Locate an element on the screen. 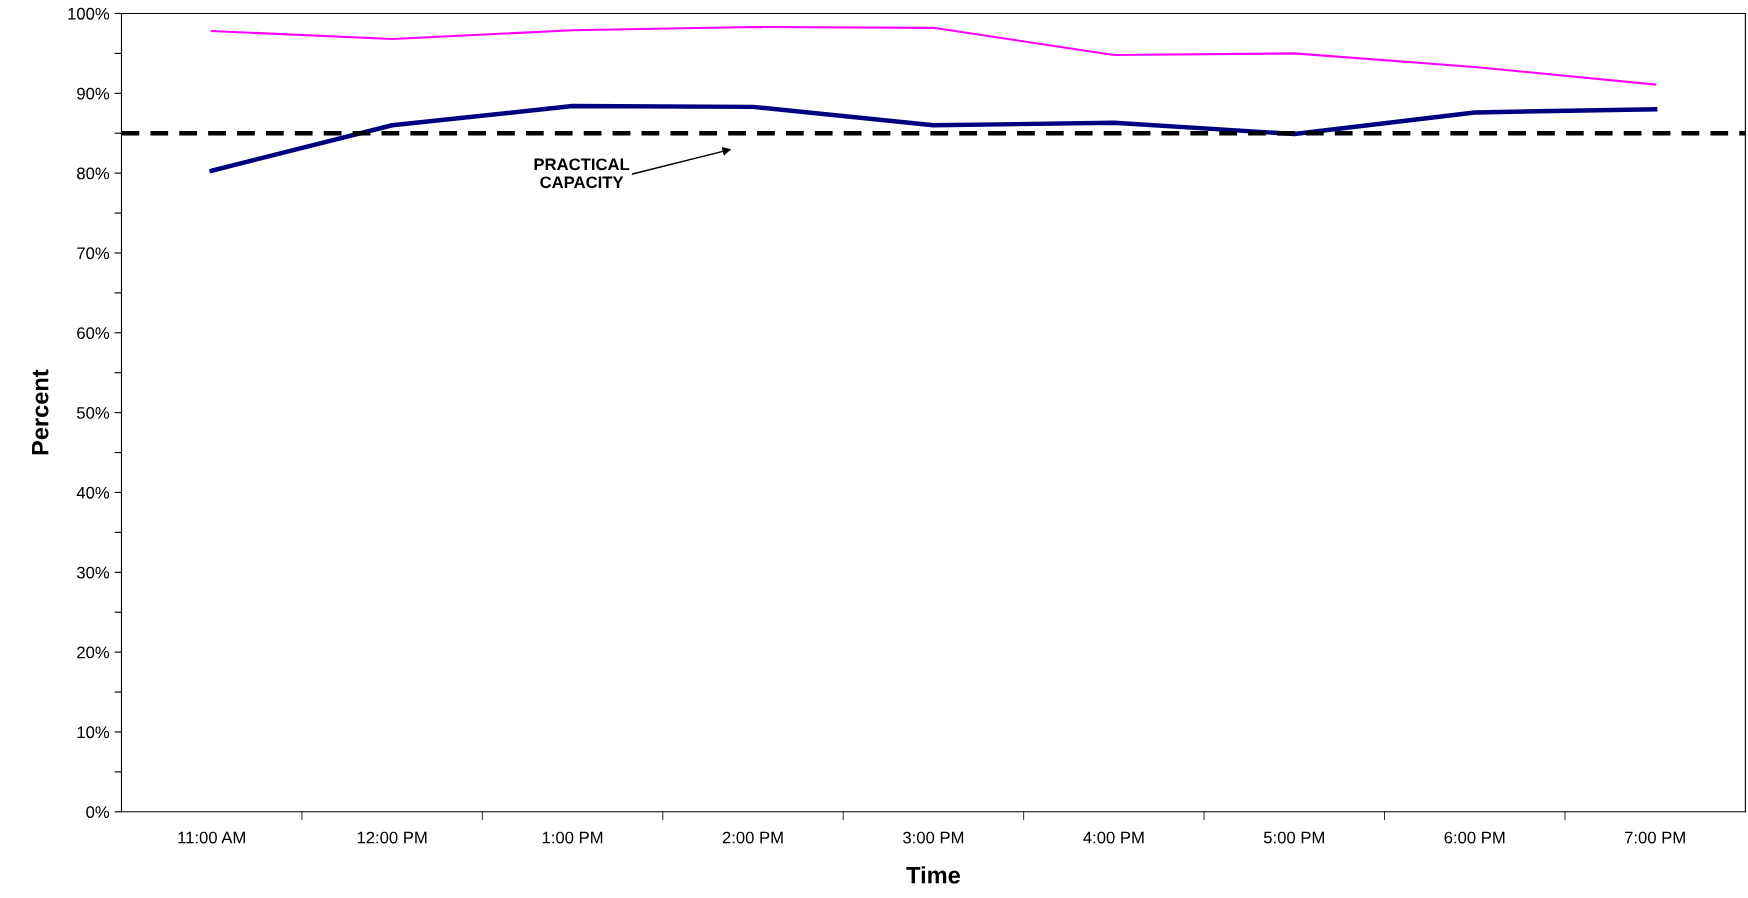  x-tick-label: 4:00 PM is located at coordinates (1113, 837).